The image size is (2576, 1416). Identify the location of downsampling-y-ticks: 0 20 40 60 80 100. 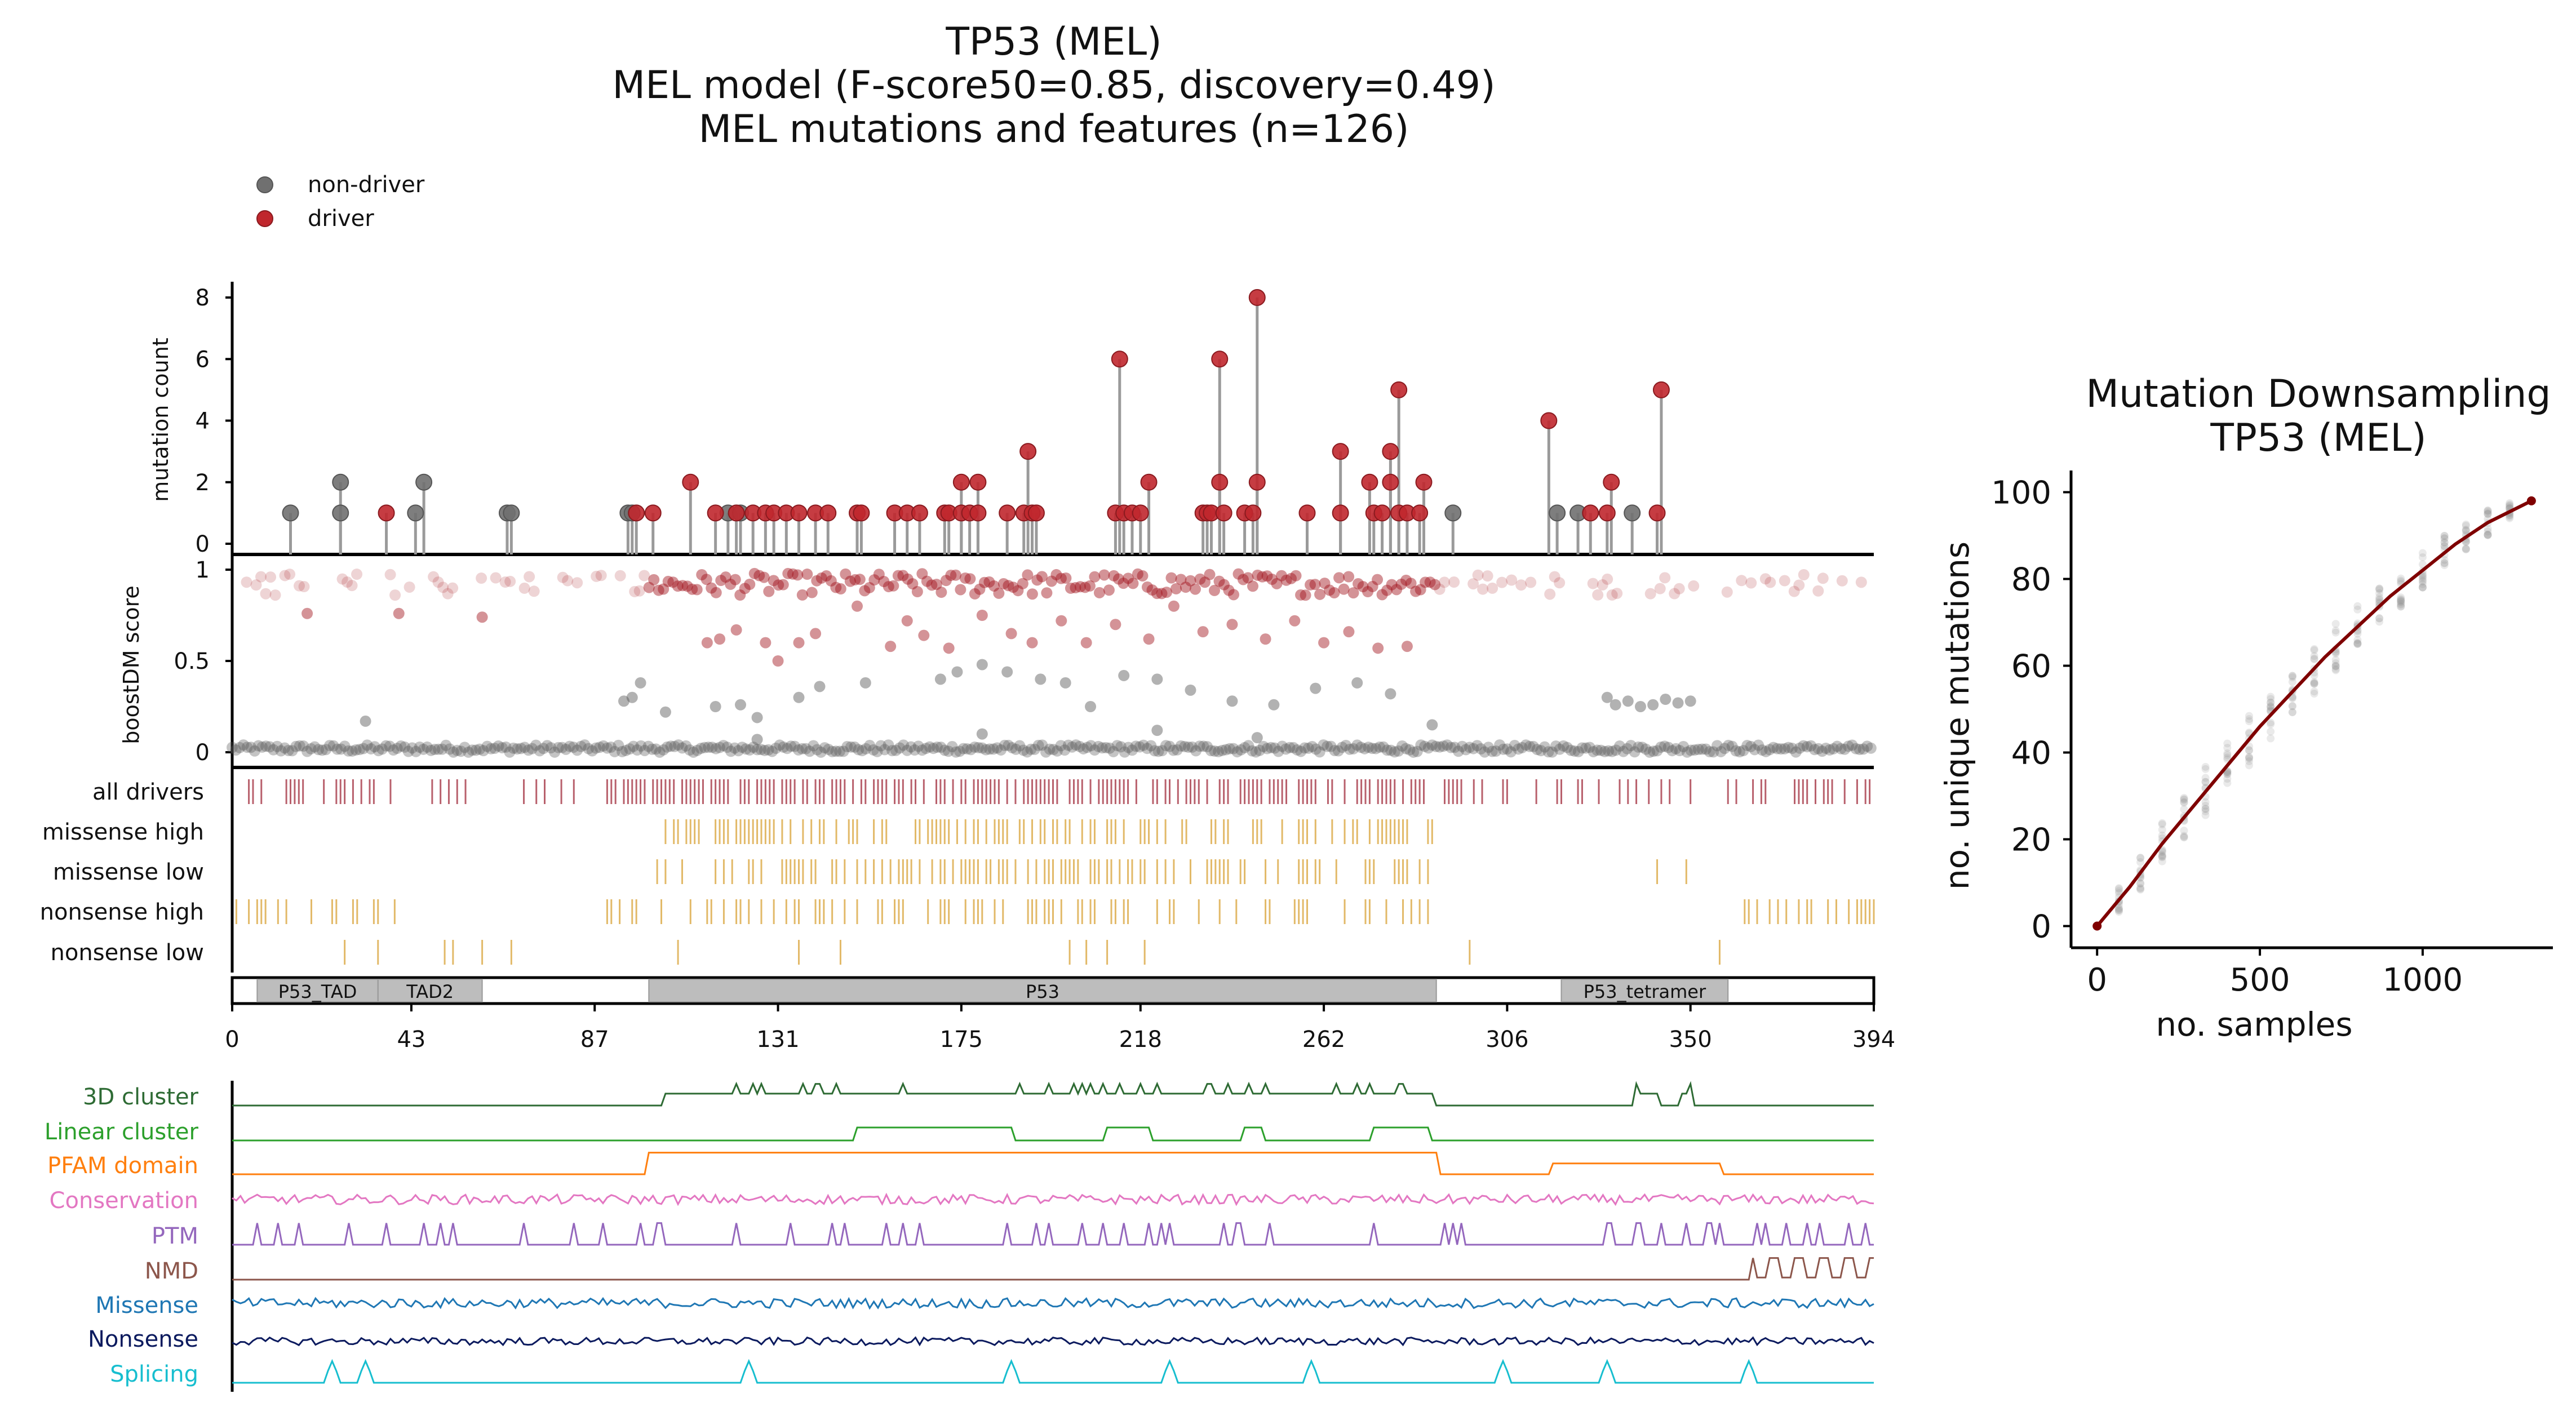
(2031, 710).